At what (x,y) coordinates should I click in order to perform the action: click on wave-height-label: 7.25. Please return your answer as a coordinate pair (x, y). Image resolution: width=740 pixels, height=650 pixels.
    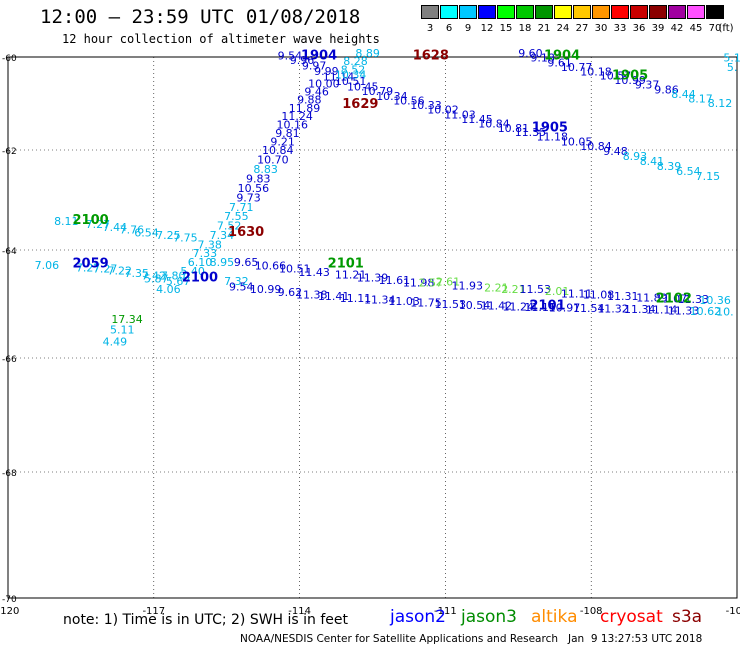
    Looking at the image, I should click on (168, 235).